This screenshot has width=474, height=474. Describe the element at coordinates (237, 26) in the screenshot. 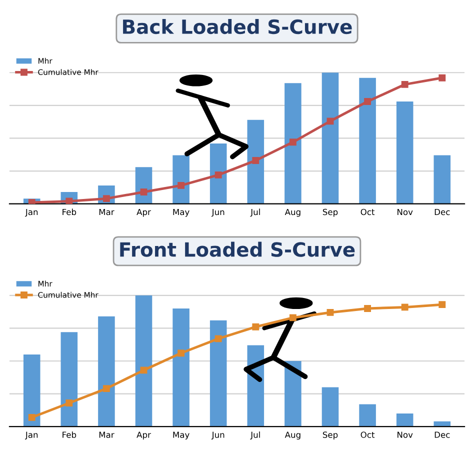

I see `chart-title: Back Loaded S-Curve` at that location.